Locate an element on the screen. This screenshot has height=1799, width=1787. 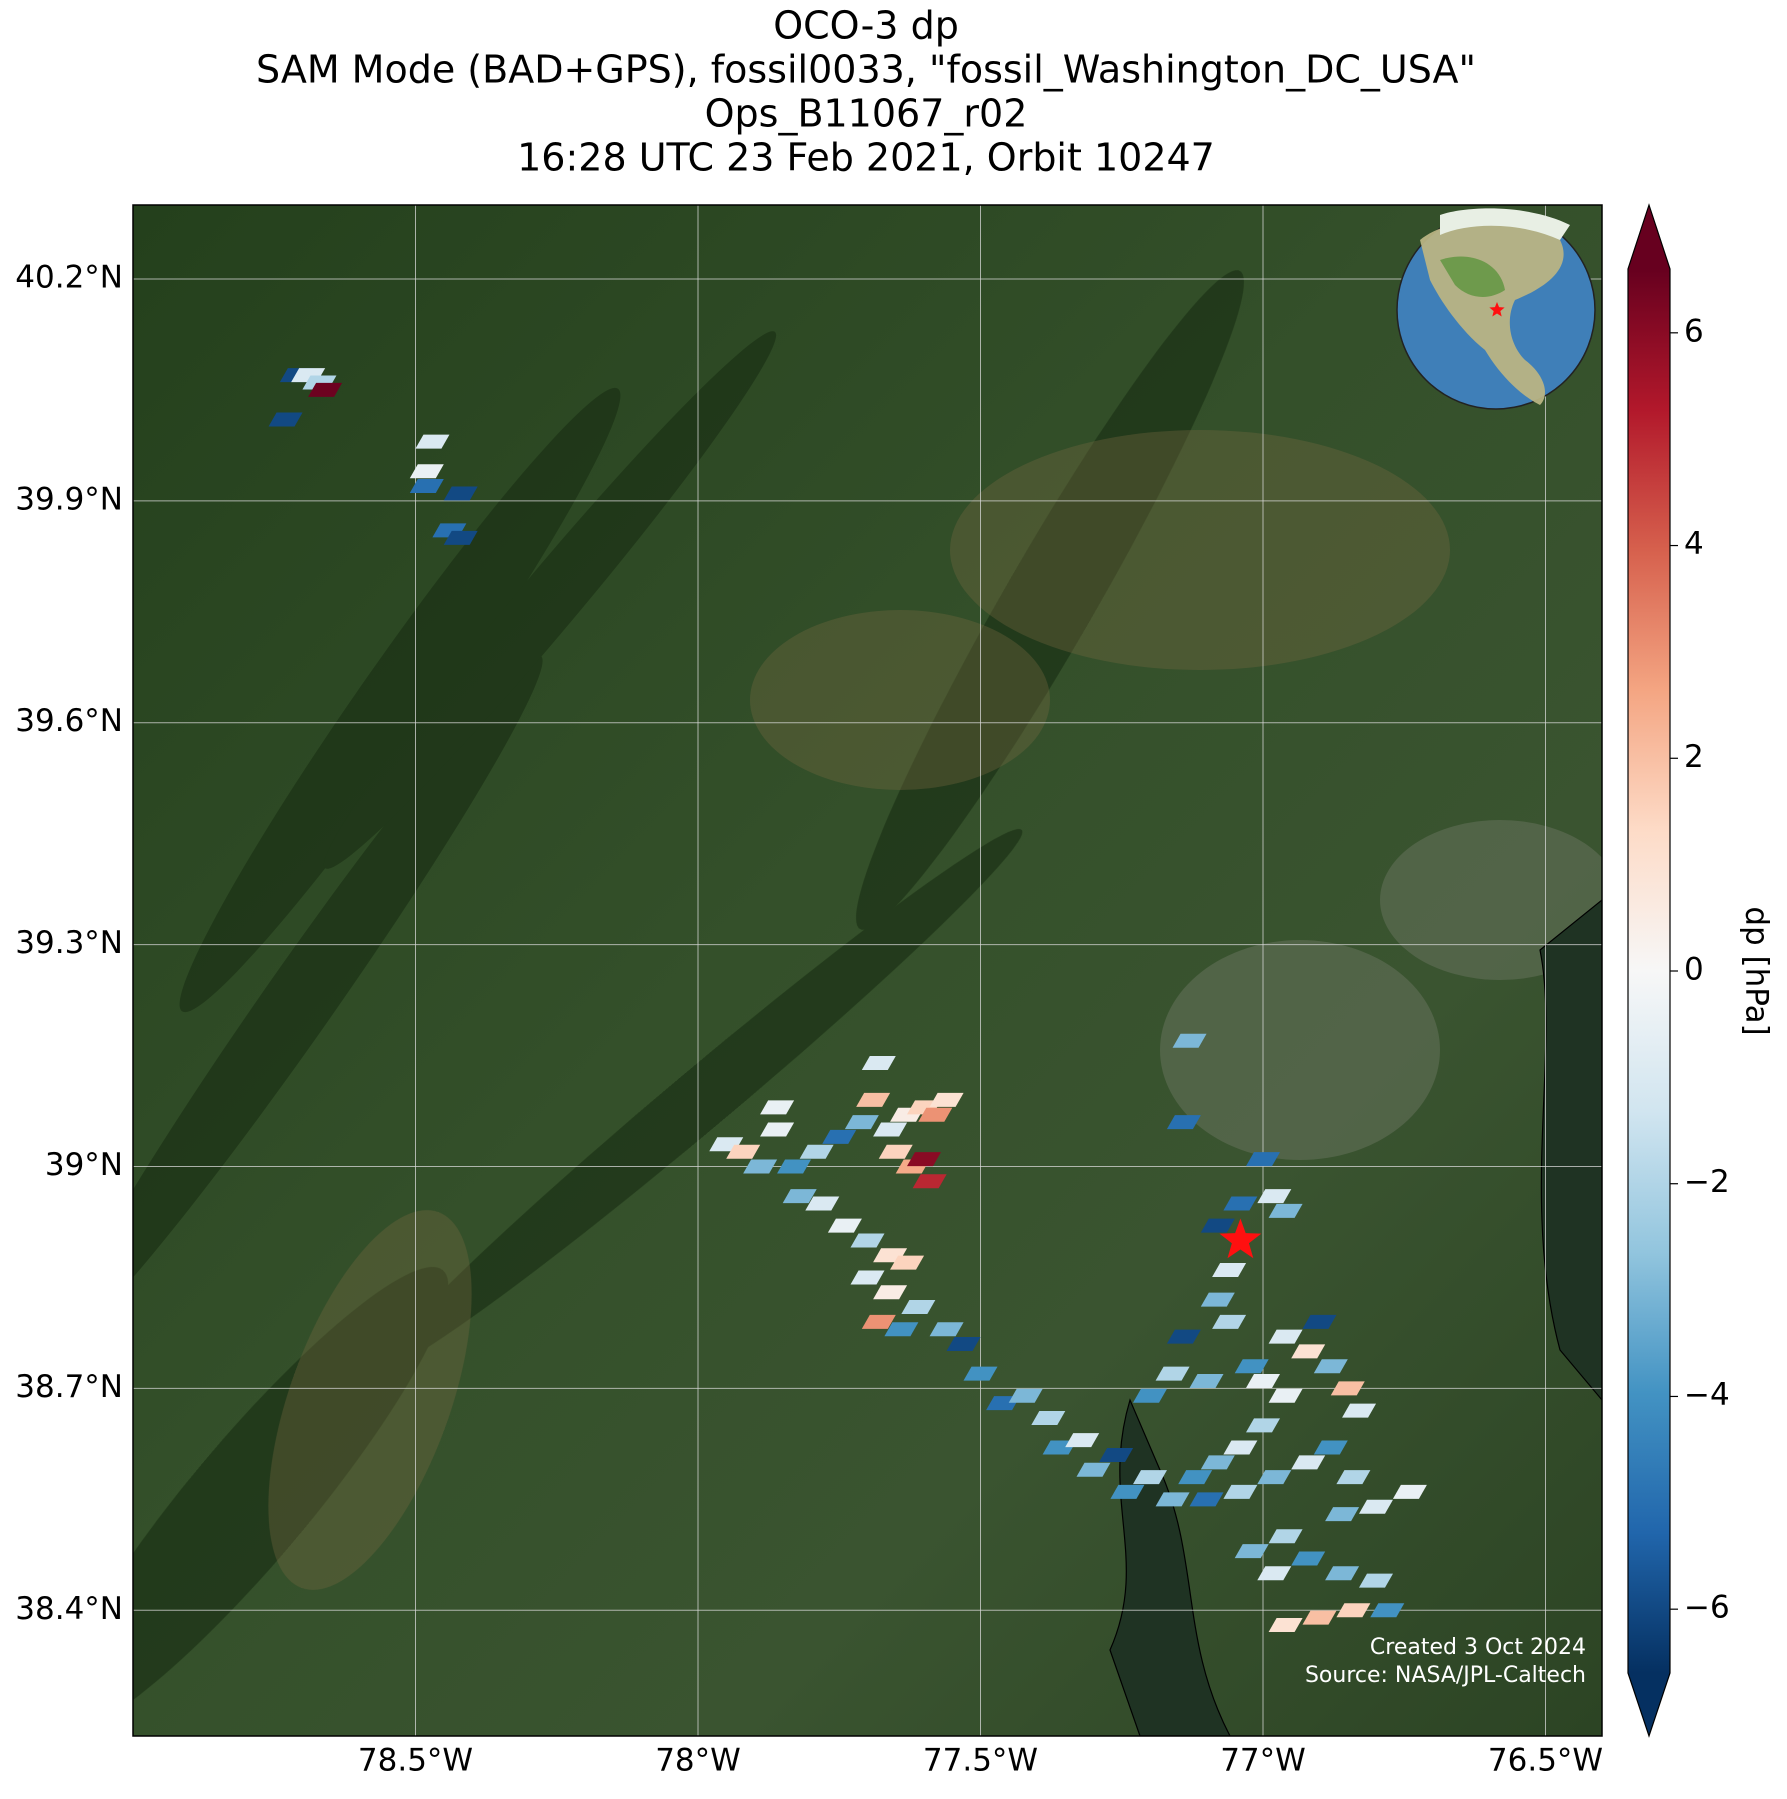
chart-title: 16:28 UTC 23 Feb 2021, Orbit 10247 is located at coordinates (866, 158).